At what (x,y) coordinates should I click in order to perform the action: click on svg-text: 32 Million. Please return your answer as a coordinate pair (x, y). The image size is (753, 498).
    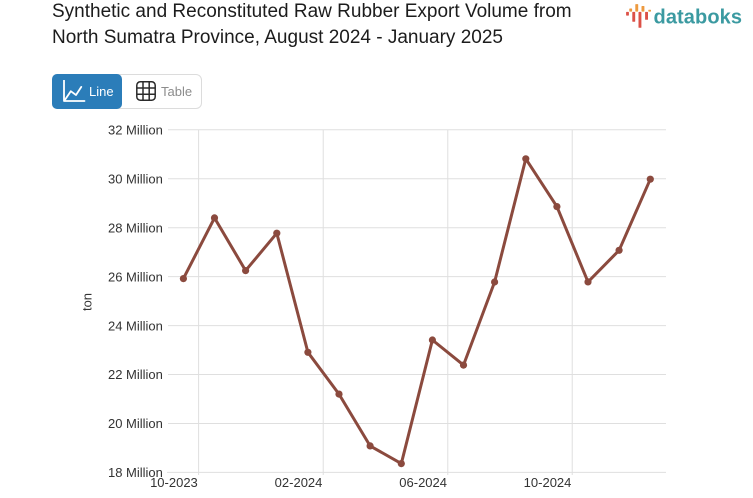
    Looking at the image, I should click on (135, 130).